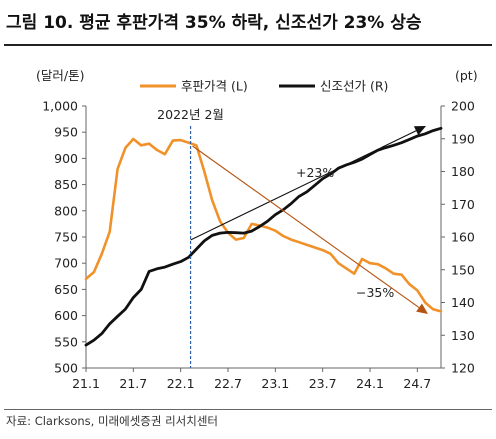 Image resolution: width=496 pixels, height=439 pixels. What do you see at coordinates (422, 308) in the screenshot?
I see `decrease-arrow-head` at bounding box center [422, 308].